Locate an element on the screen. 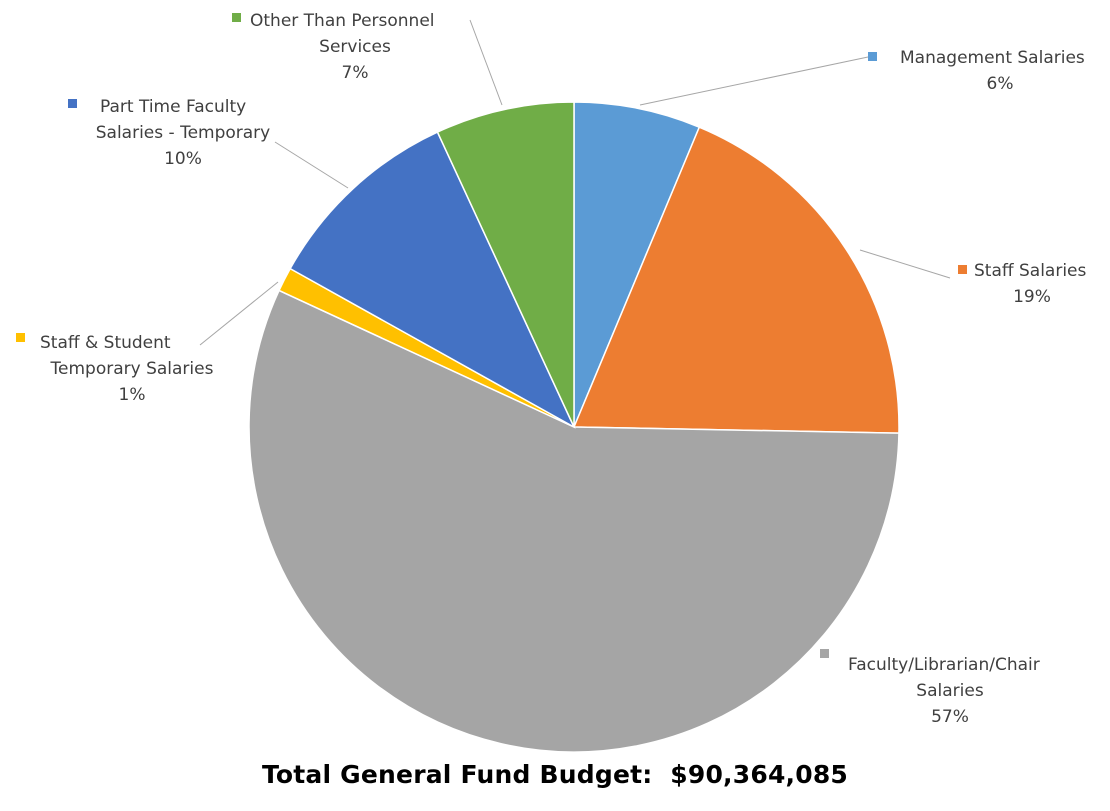 The width and height of the screenshot is (1110, 811). total-budget-amount: $90,364,085 is located at coordinates (759, 774).